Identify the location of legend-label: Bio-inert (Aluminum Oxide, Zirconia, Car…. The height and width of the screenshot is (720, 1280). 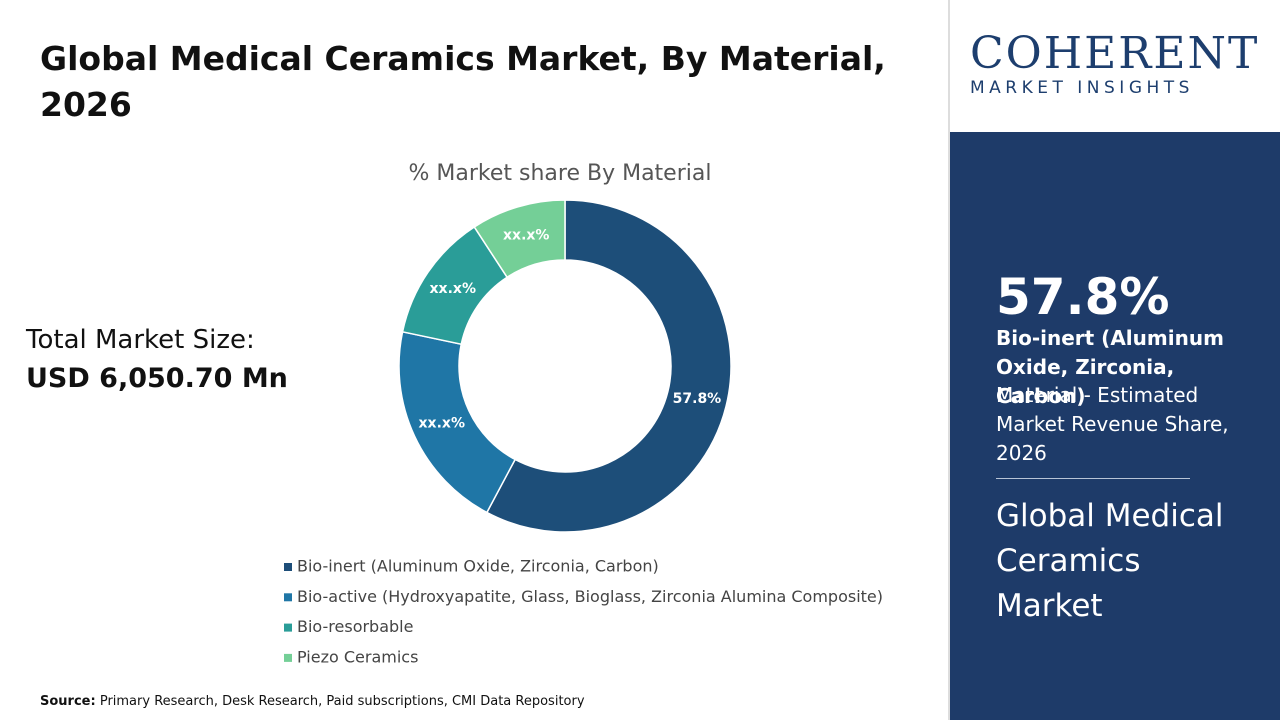
(478, 566).